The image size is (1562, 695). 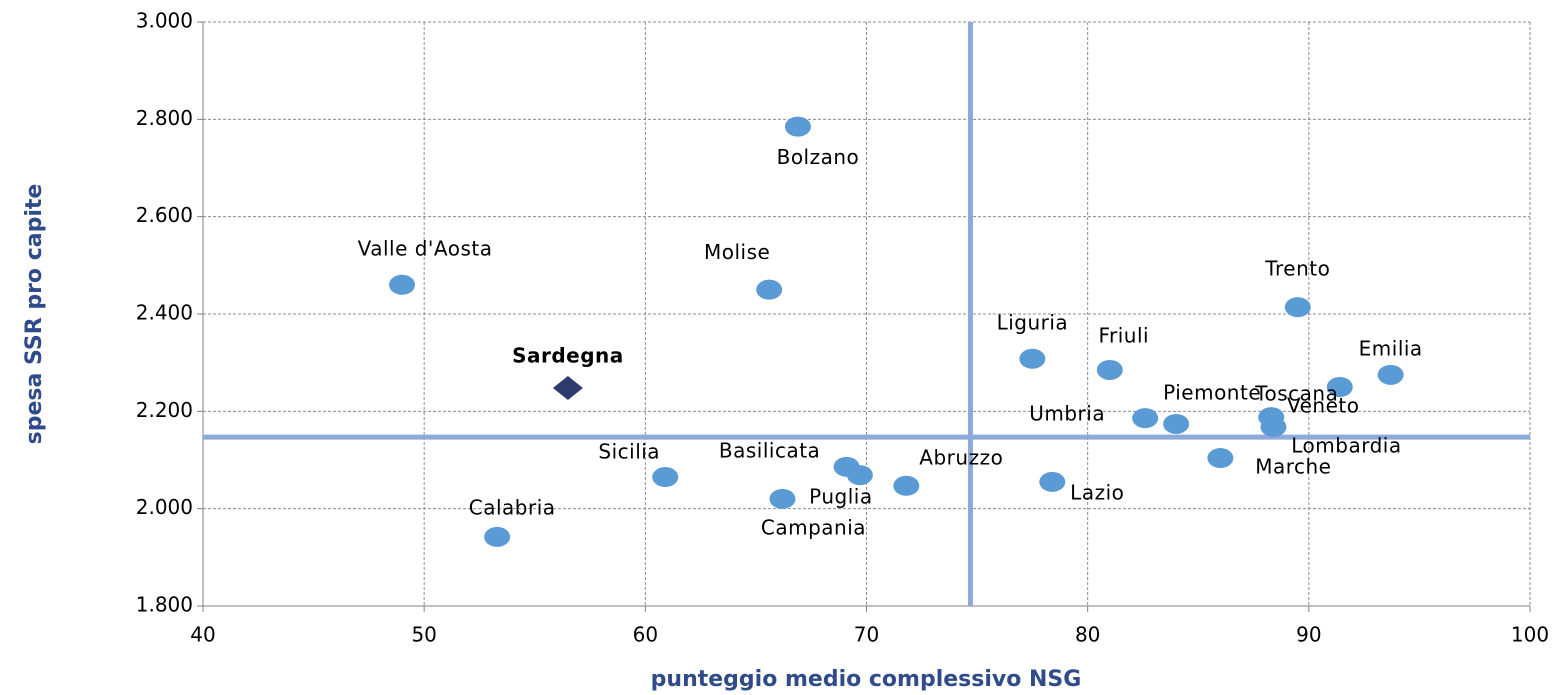 I want to click on point-label: Trento, so click(x=1297, y=269).